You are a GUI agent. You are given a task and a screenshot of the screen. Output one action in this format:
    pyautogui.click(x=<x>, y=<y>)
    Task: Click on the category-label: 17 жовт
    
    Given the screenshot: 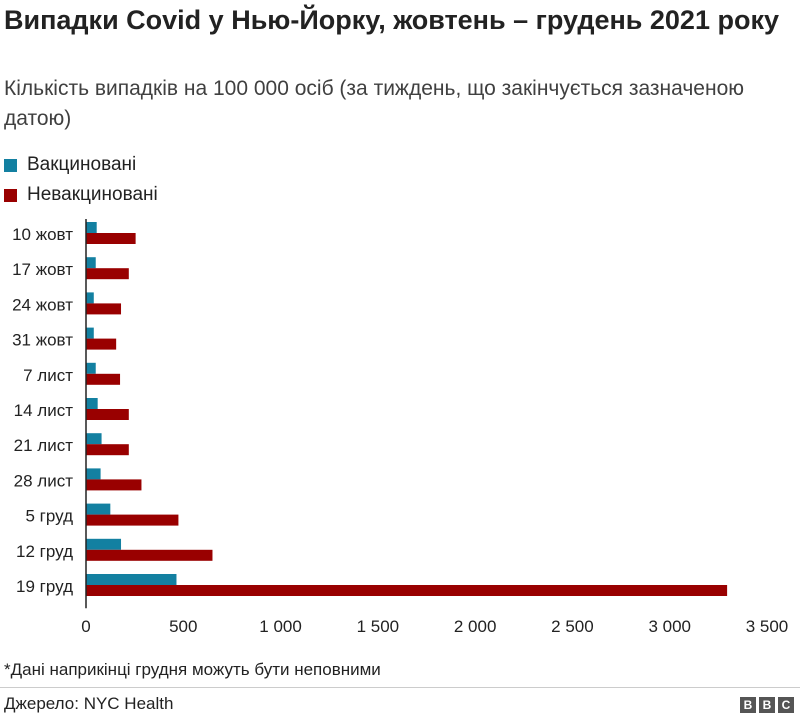 What is the action you would take?
    pyautogui.click(x=42, y=269)
    